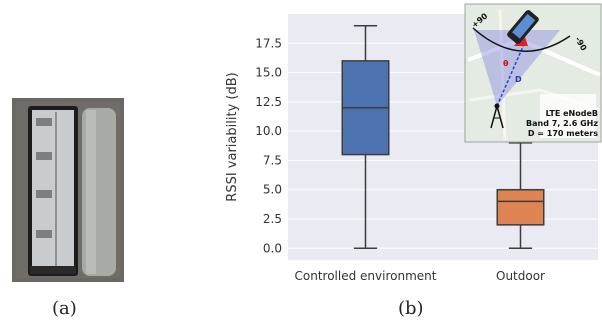 This screenshot has height=325, width=602. Describe the element at coordinates (506, 63) in the screenshot. I see `theta-label: θ` at that location.